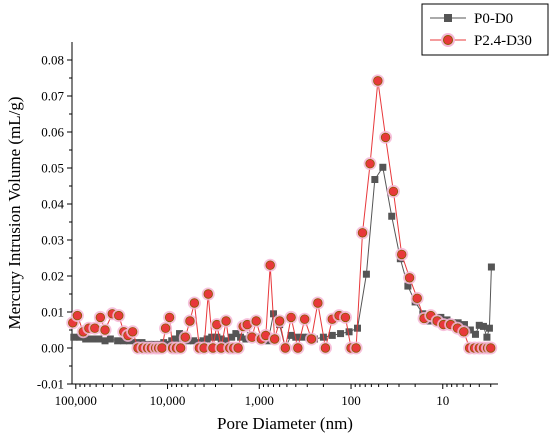 This screenshot has width=550, height=436. I want to click on legend-marker-p0-d0, so click(448, 18).